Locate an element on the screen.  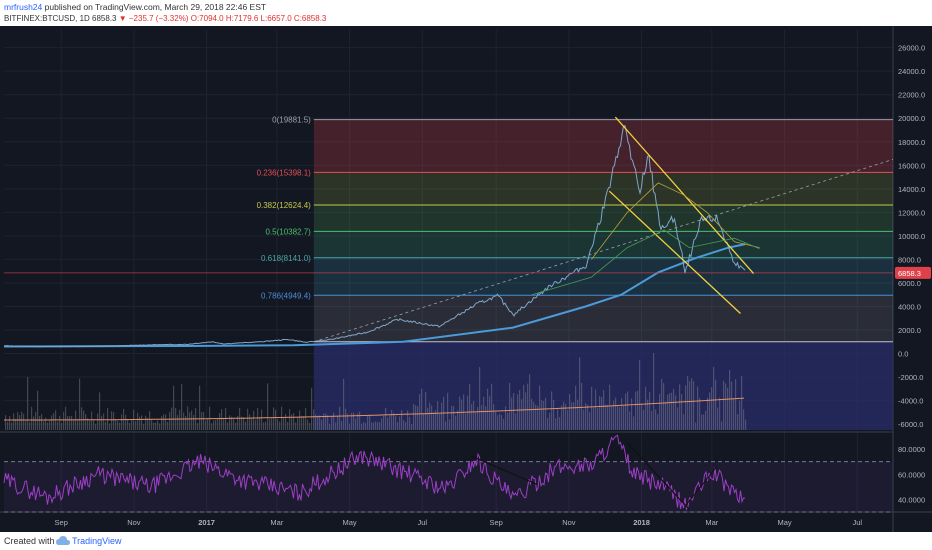
y-tick-label: 14000.0 is located at coordinates (911, 189).